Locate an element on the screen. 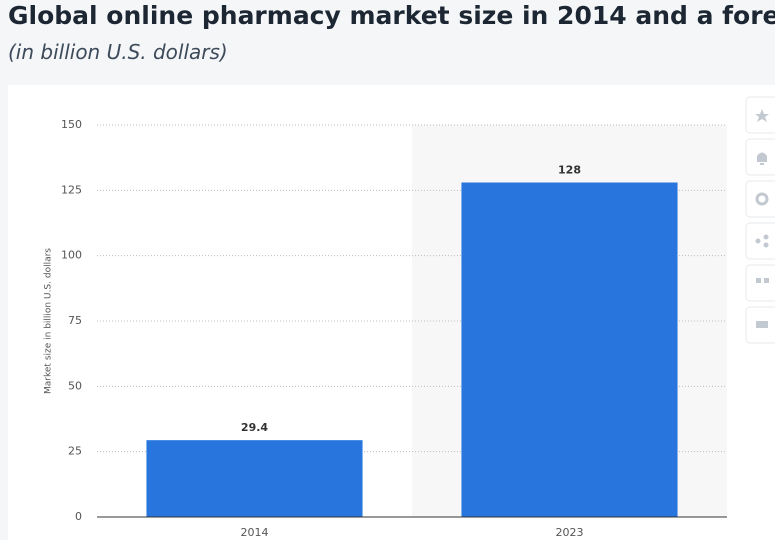  print-icon is located at coordinates (762, 324).